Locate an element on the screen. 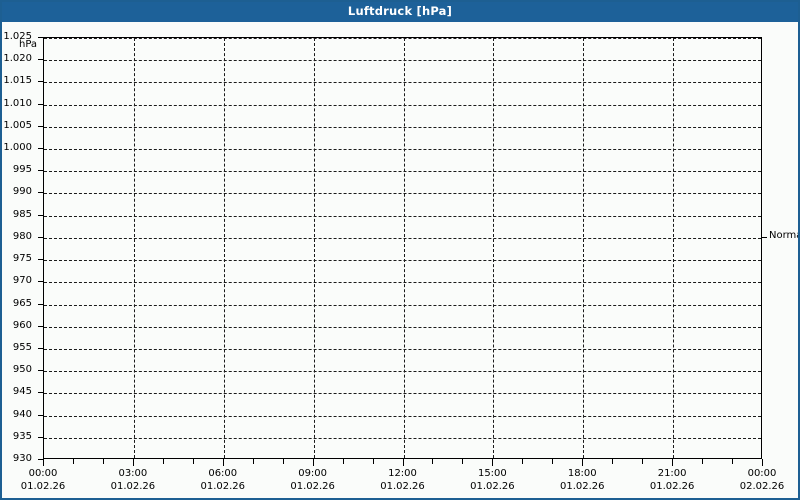 This screenshot has width=800, height=500. y-axis-tick-label: 995 is located at coordinates (22, 170).